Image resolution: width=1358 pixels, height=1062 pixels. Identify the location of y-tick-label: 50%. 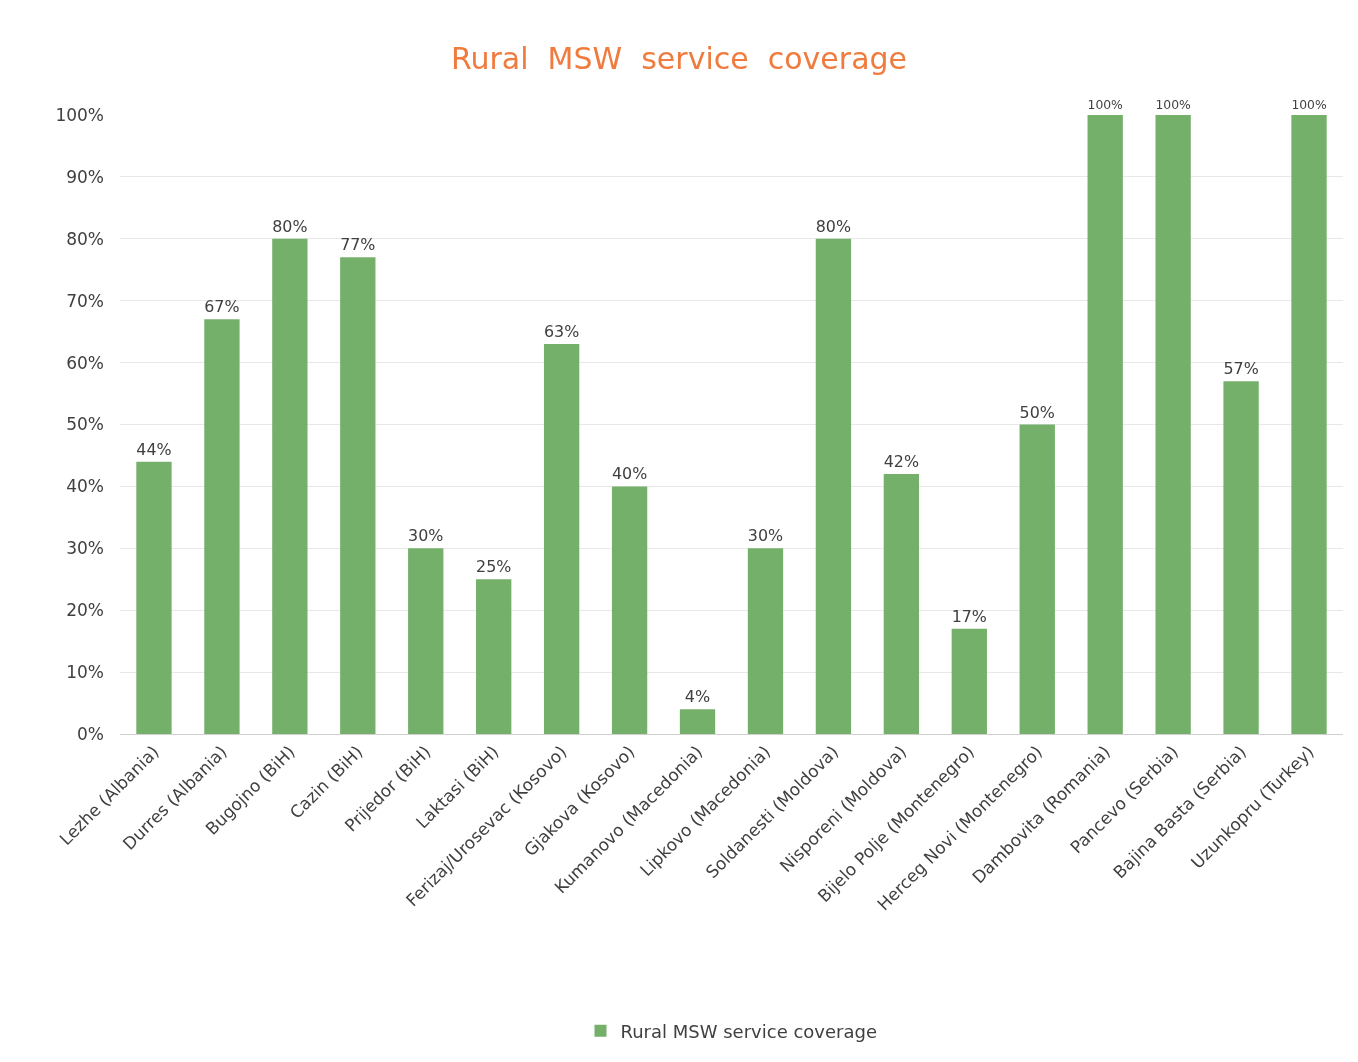
(85, 424).